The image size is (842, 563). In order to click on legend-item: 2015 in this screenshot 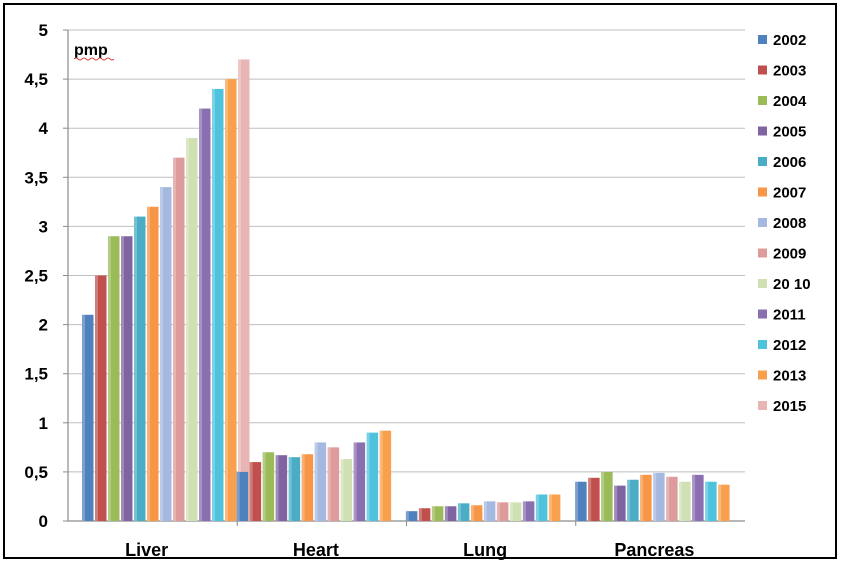, I will do `click(782, 406)`.